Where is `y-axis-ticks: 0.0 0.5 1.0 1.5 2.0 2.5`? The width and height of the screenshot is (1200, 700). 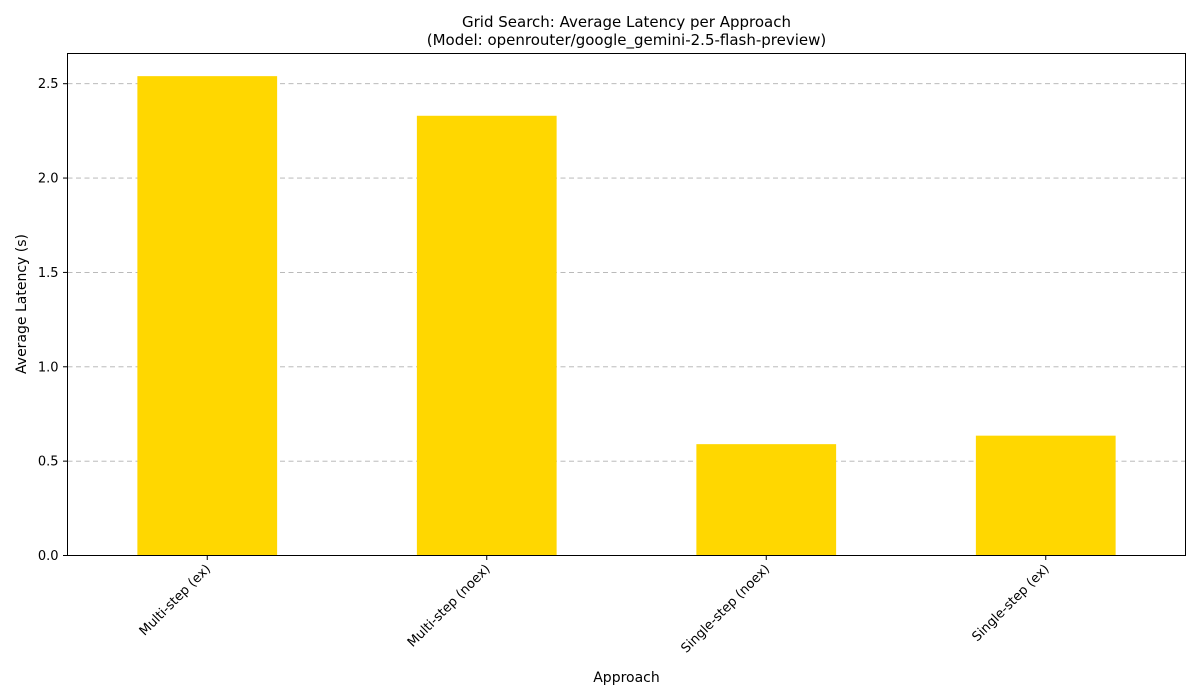 y-axis-ticks: 0.0 0.5 1.0 1.5 2.0 2.5 is located at coordinates (53, 320).